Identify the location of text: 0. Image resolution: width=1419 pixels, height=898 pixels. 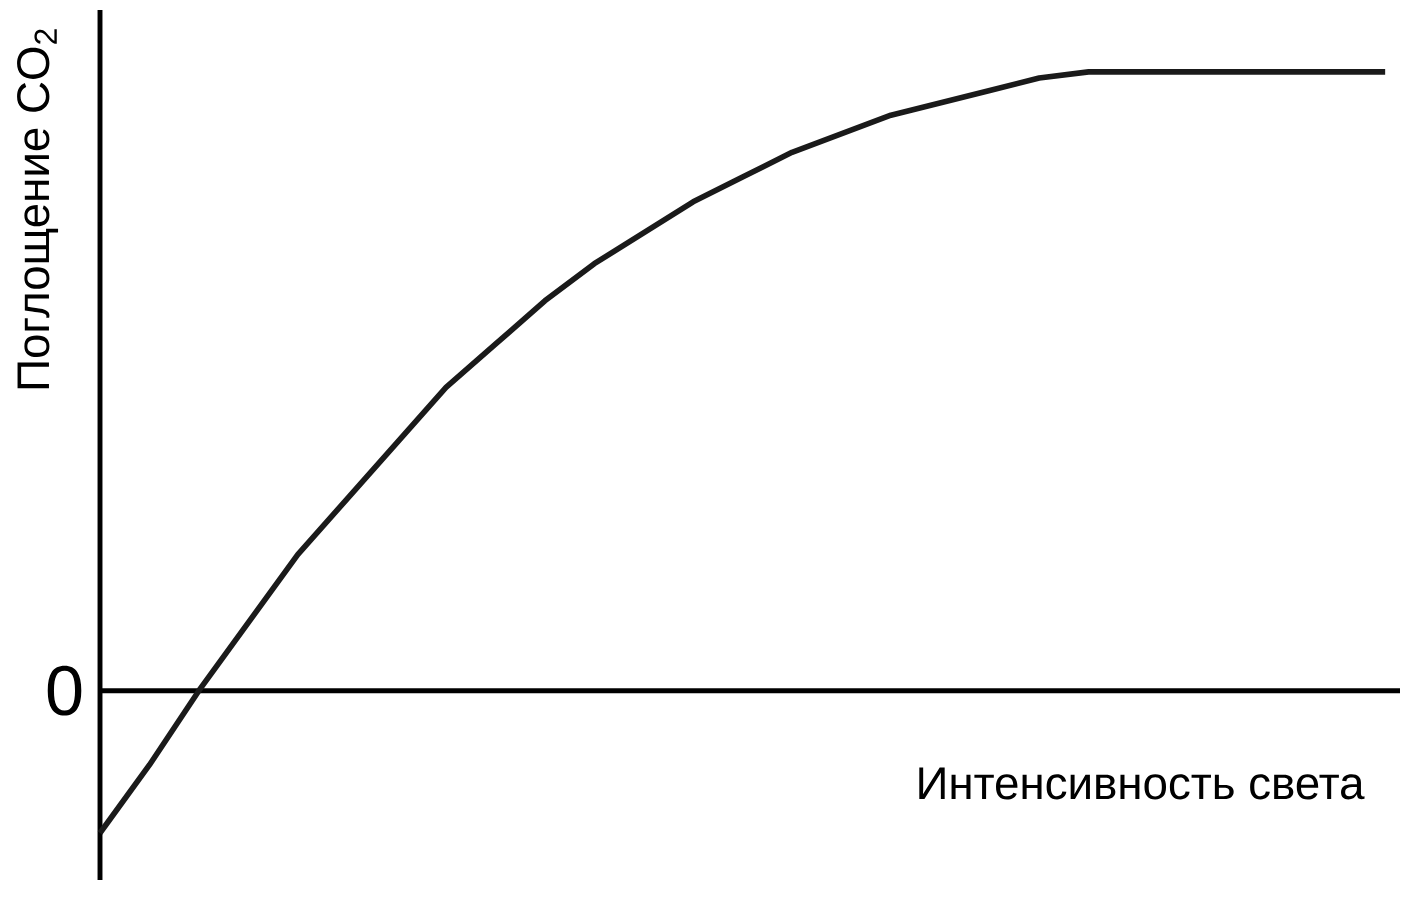
(64, 690).